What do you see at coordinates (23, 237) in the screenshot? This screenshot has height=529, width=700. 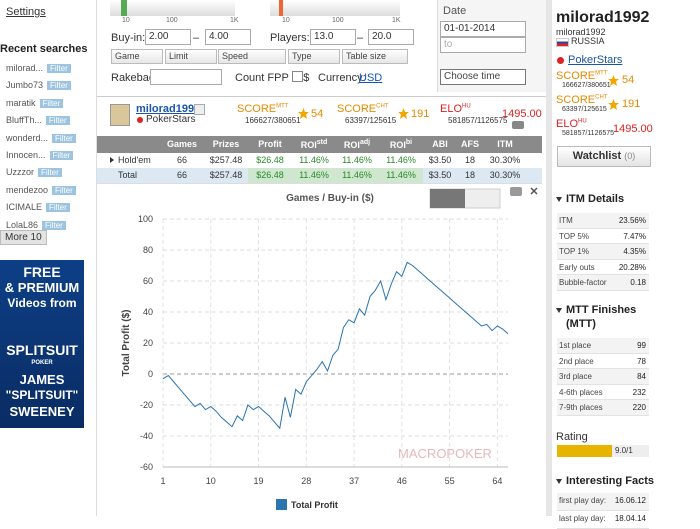 I see `more-button: More 10` at bounding box center [23, 237].